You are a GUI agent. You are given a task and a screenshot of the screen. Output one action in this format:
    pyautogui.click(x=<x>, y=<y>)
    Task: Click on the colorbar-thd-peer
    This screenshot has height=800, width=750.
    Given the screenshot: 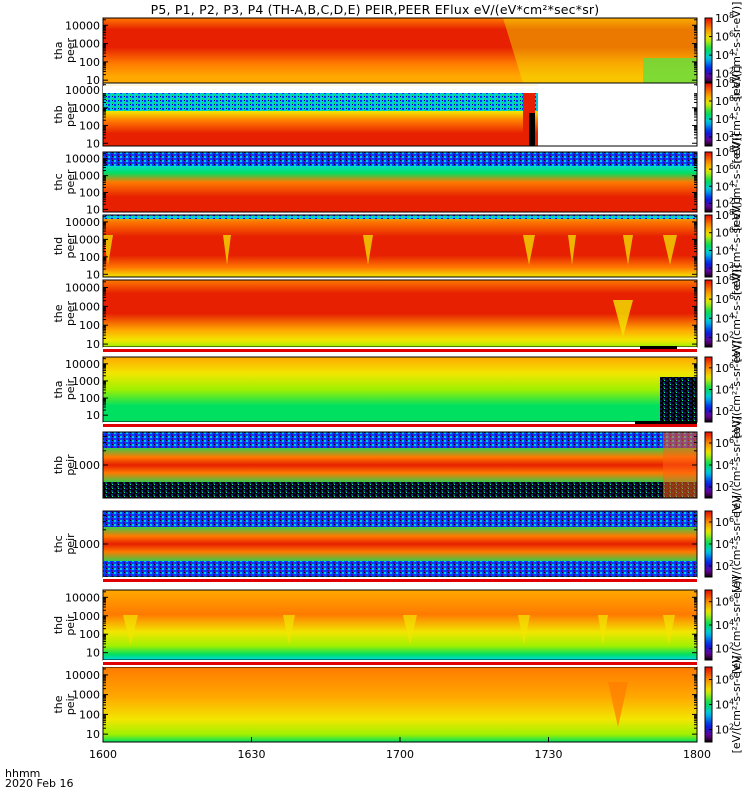 What is the action you would take?
    pyautogui.click(x=708, y=246)
    